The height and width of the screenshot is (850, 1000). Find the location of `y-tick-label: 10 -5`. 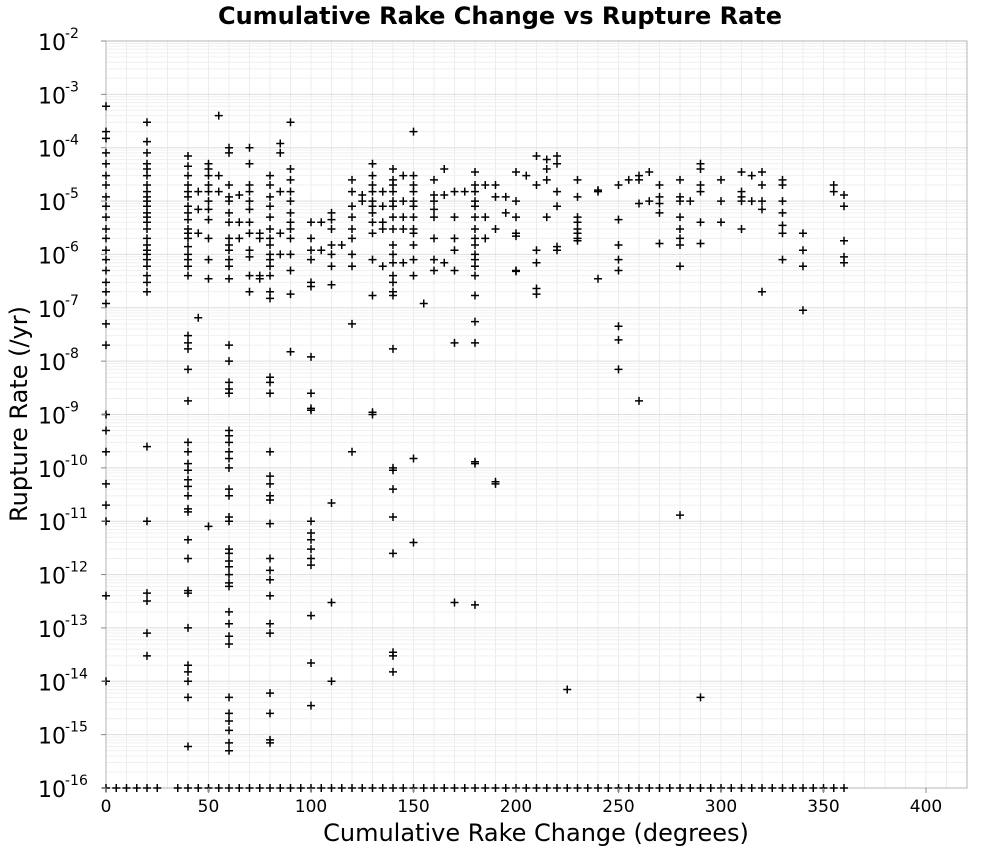

y-tick-label: 10 -5 is located at coordinates (58, 201).